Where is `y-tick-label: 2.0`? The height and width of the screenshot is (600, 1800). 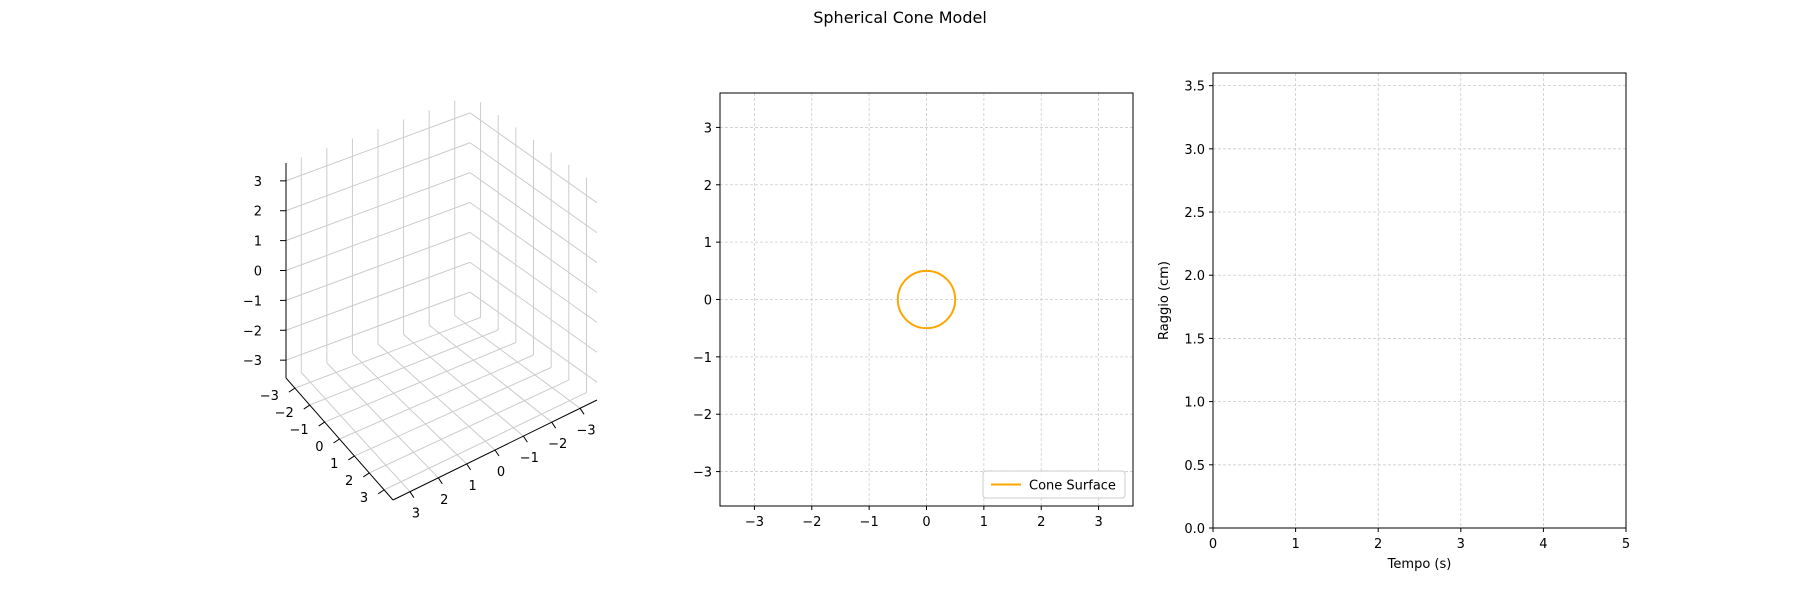
y-tick-label: 2.0 is located at coordinates (1194, 276).